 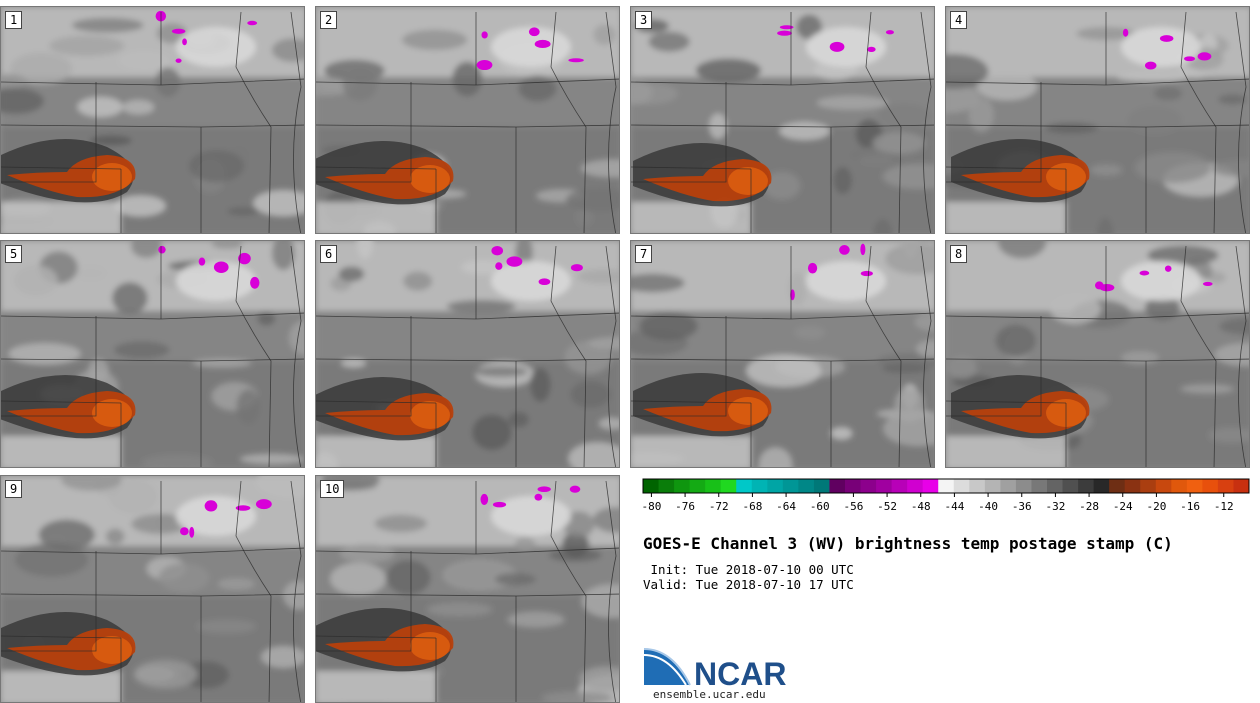 I want to click on colorbar-tick-label: -64, so click(x=786, y=506).